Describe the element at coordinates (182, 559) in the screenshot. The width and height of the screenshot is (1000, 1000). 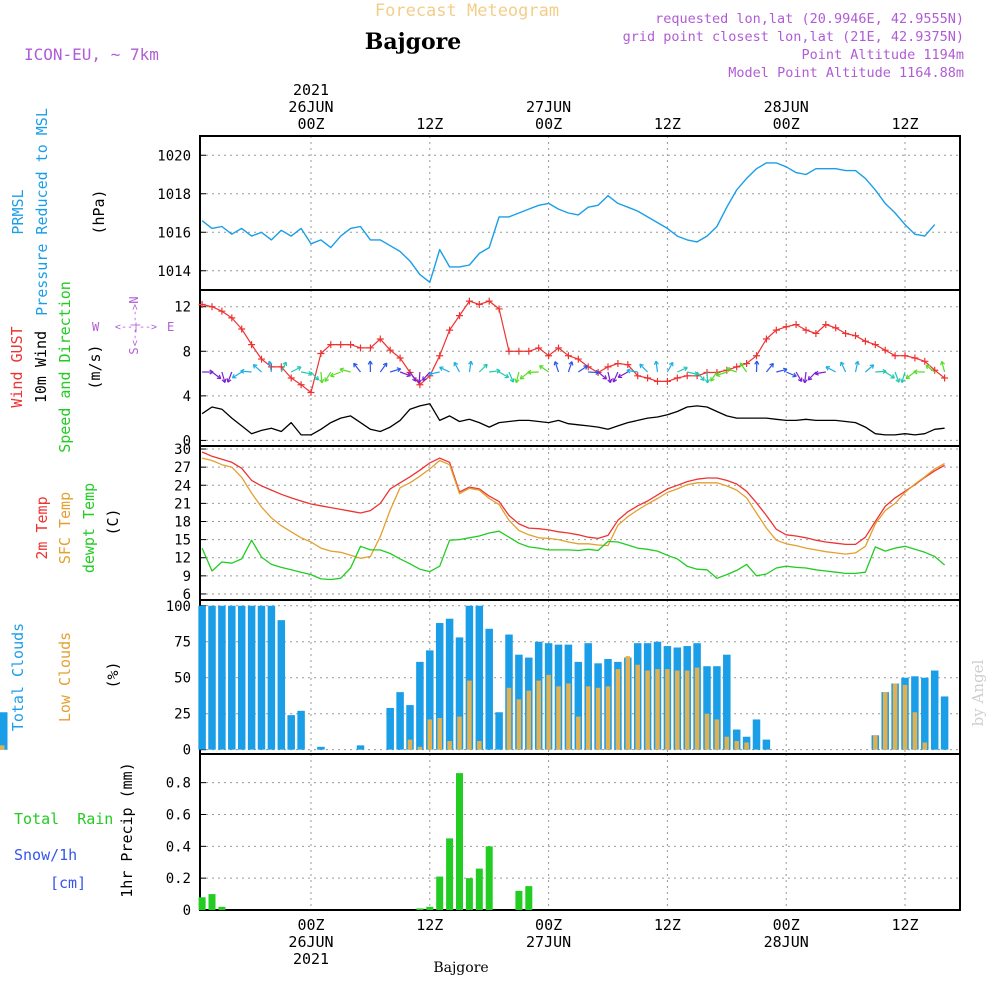
I see `y-tick-label-2: 12` at that location.